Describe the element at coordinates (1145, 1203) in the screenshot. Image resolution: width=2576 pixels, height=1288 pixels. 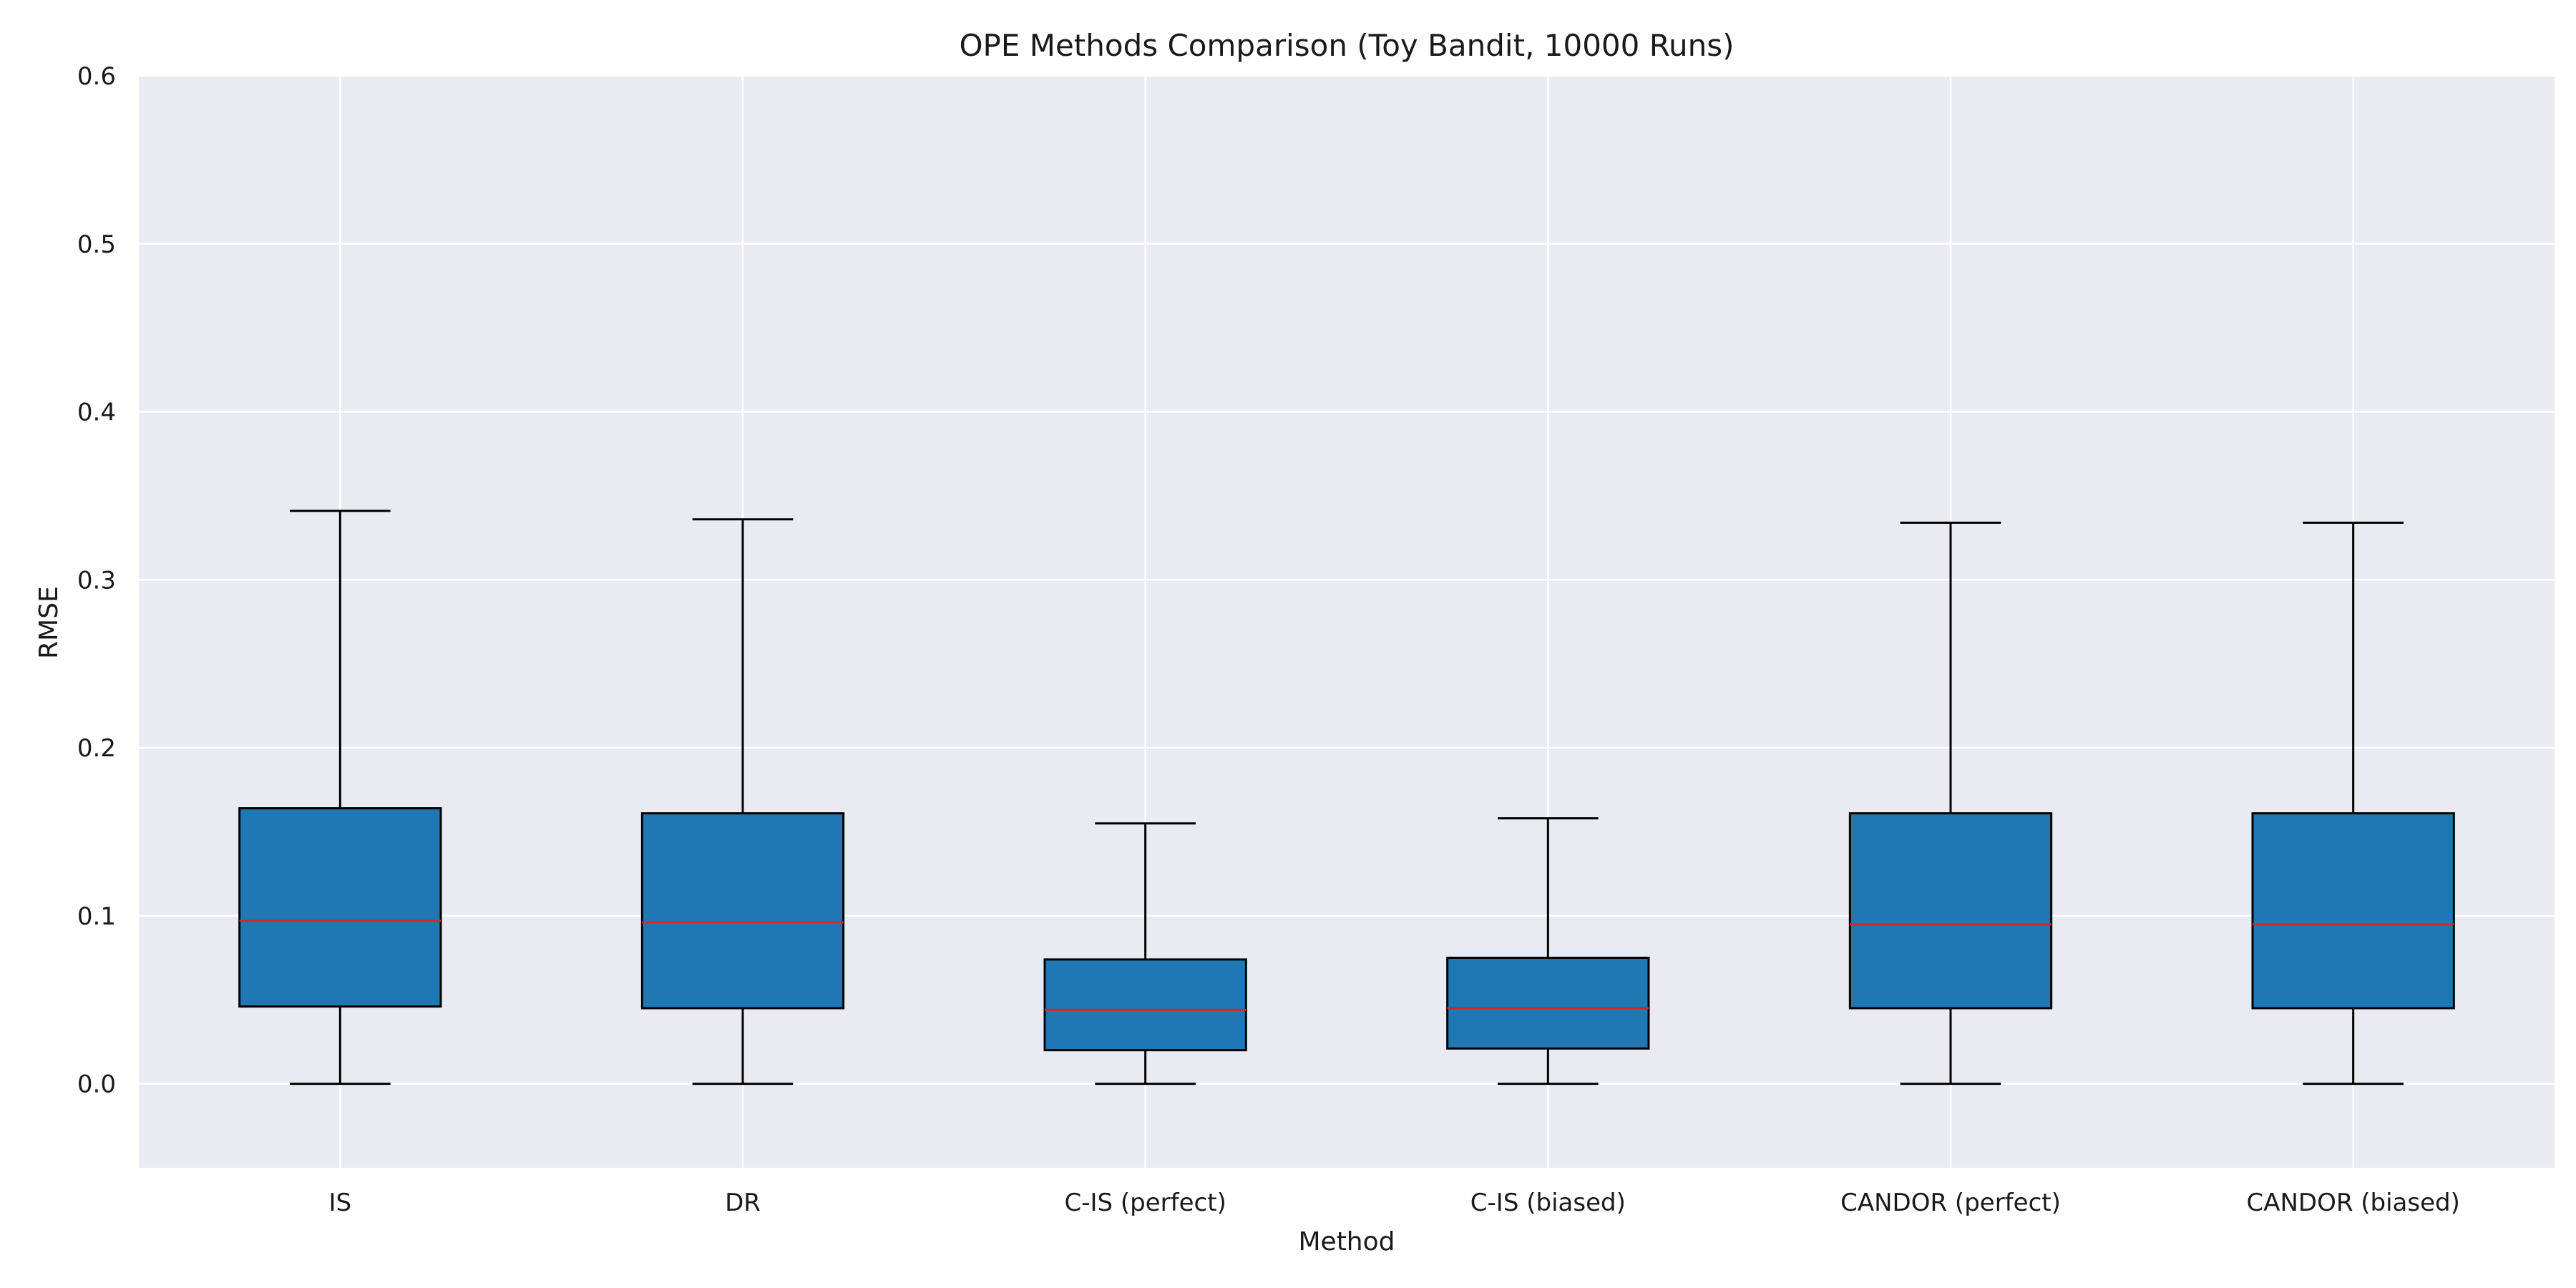
I see `x-tick-label: C-IS (perfect)` at that location.